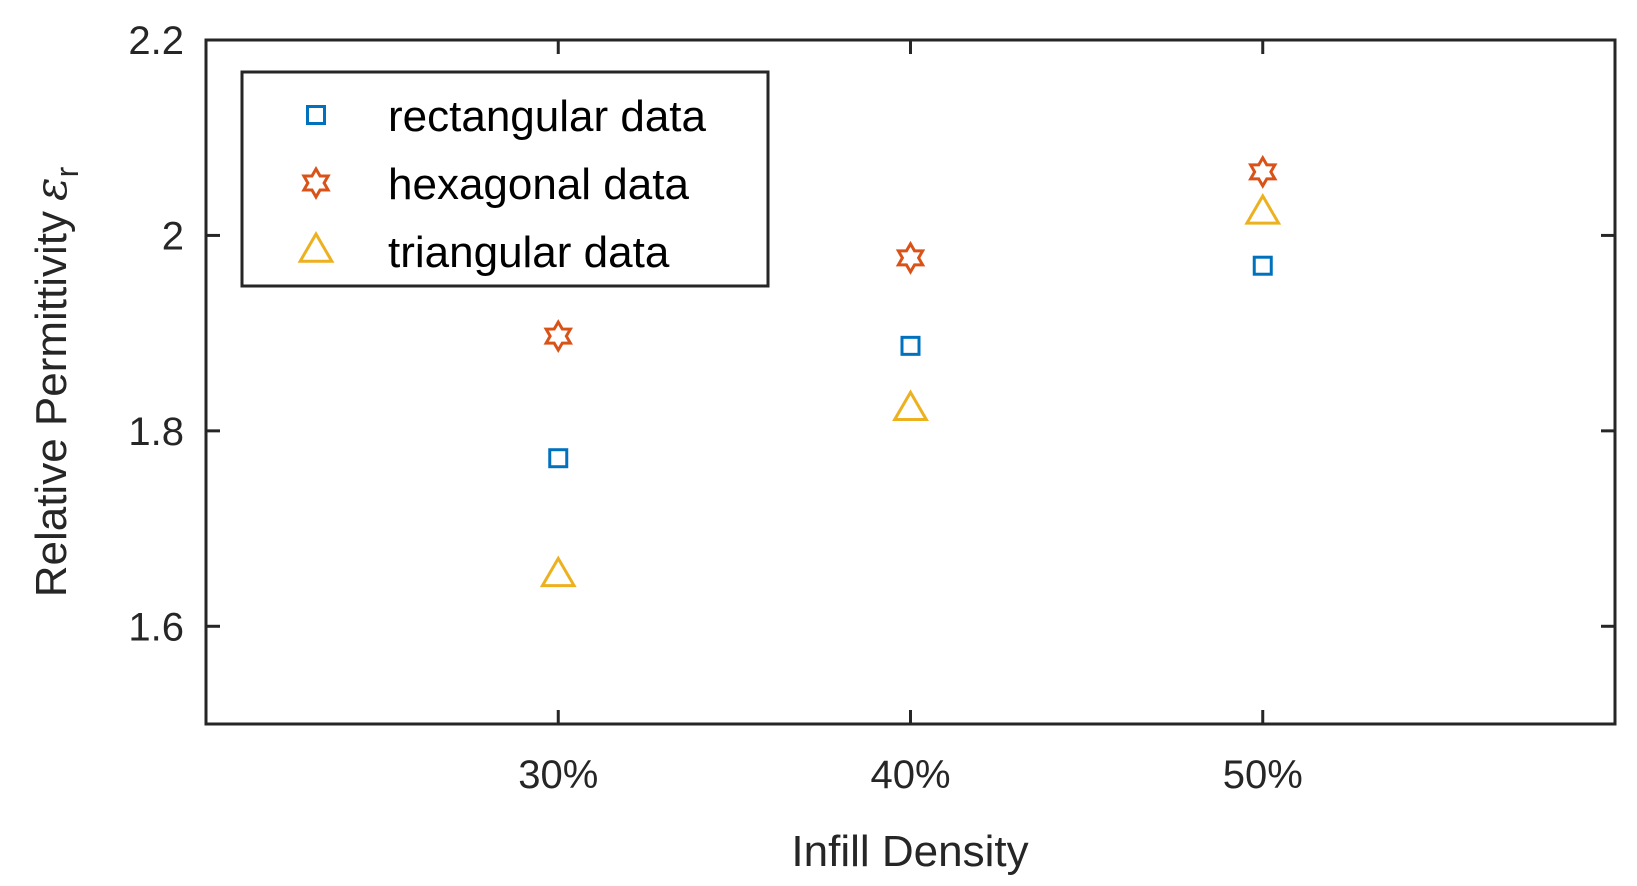 The width and height of the screenshot is (1637, 886). Describe the element at coordinates (547, 116) in the screenshot. I see `legend-label-rectangular: rectangular data` at that location.